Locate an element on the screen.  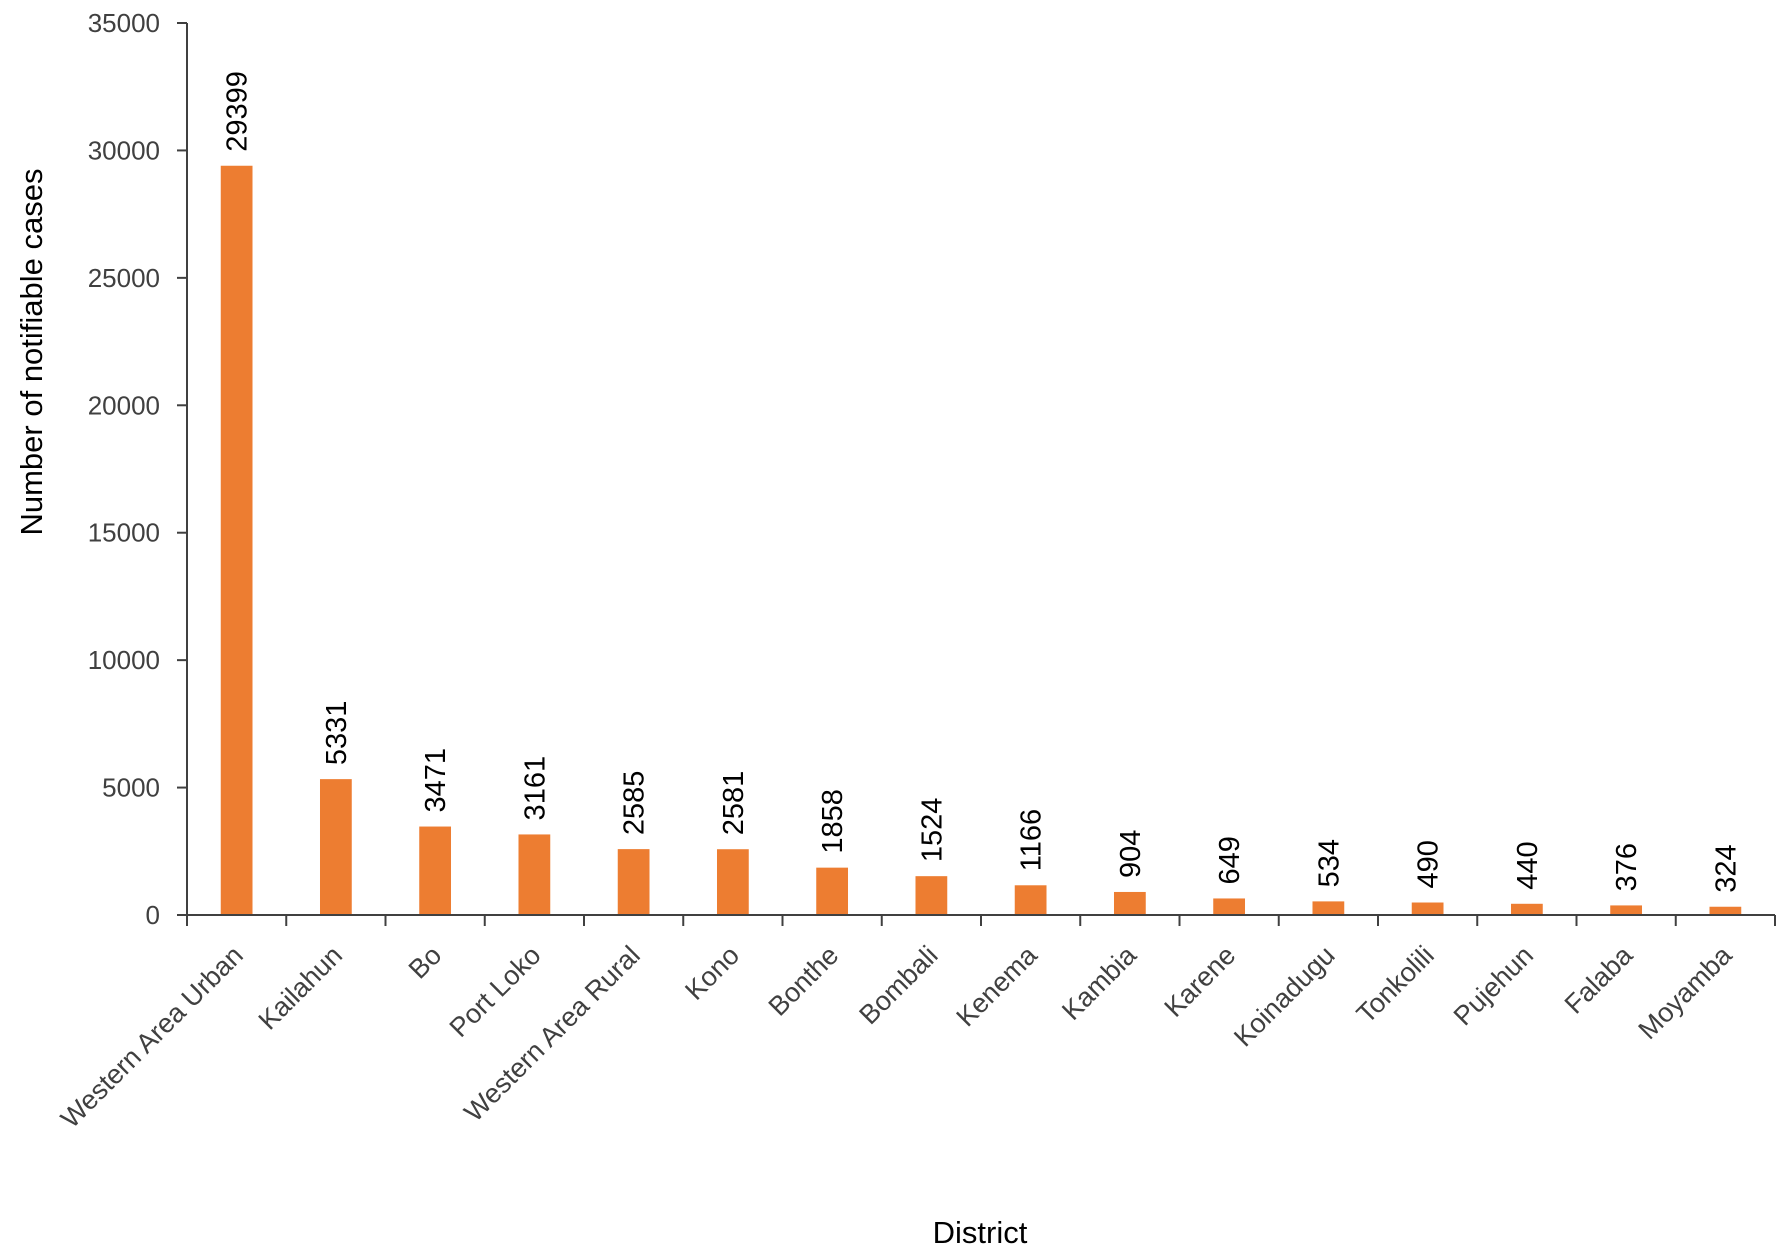
y-axis-title: Number of notifiable cases is located at coordinates (31, 351).